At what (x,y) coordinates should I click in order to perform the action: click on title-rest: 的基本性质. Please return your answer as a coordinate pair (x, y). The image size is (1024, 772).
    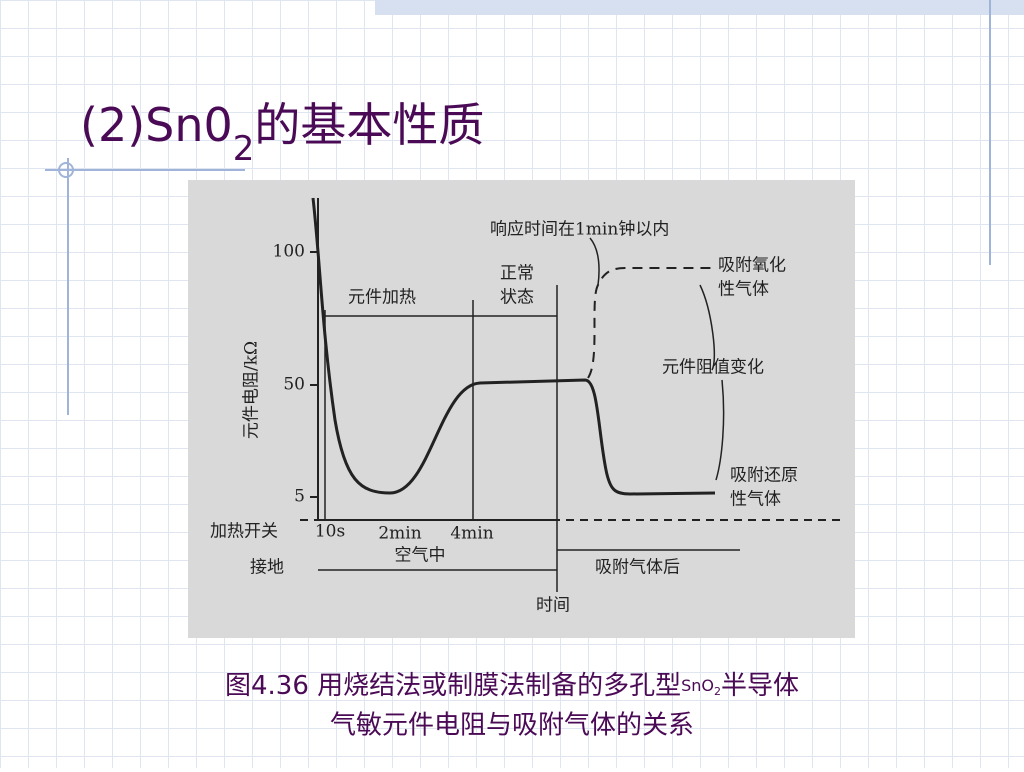
    Looking at the image, I should click on (369, 125).